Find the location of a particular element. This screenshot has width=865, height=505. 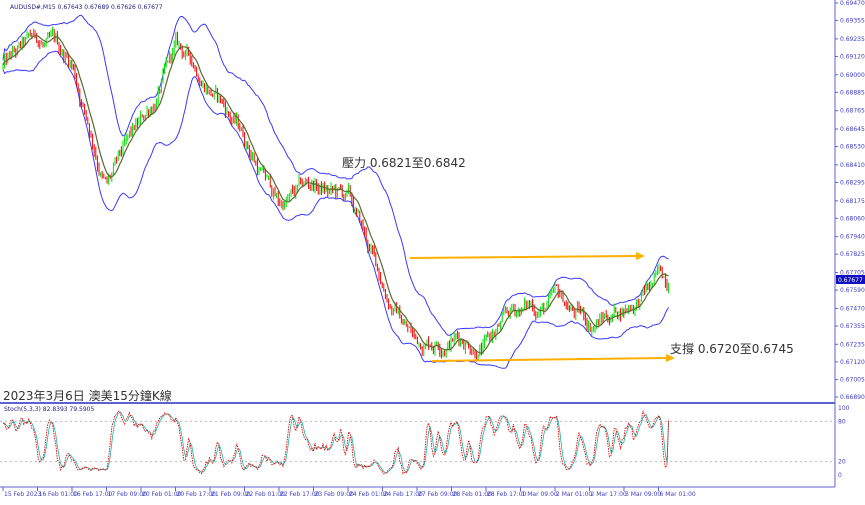

support-label: 支撐 0.6720至0.6745 is located at coordinates (732, 349).